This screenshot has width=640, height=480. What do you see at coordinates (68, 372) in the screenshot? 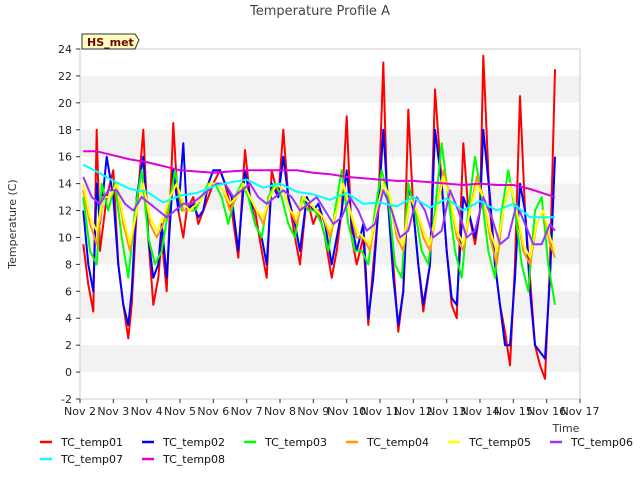
I see `y-tick-label: 0` at bounding box center [68, 372].